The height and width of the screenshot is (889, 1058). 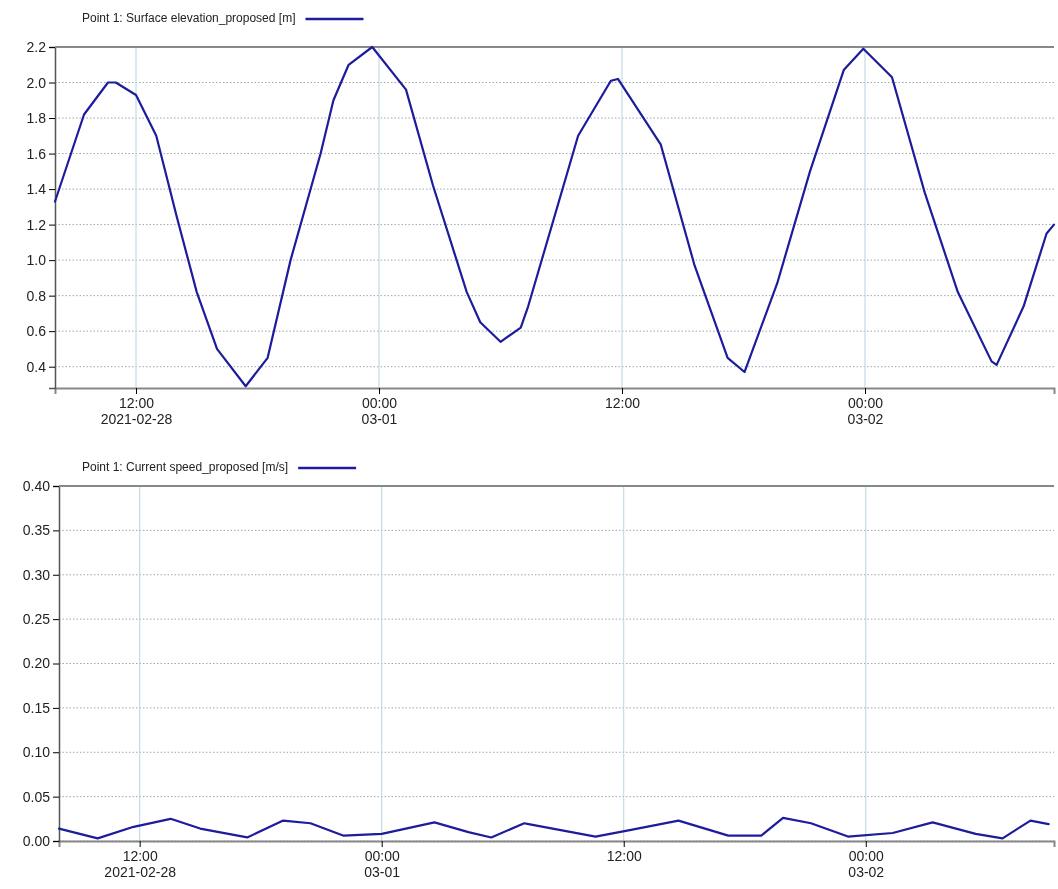 I want to click on y-tick-label: 1.0, so click(x=36, y=260).